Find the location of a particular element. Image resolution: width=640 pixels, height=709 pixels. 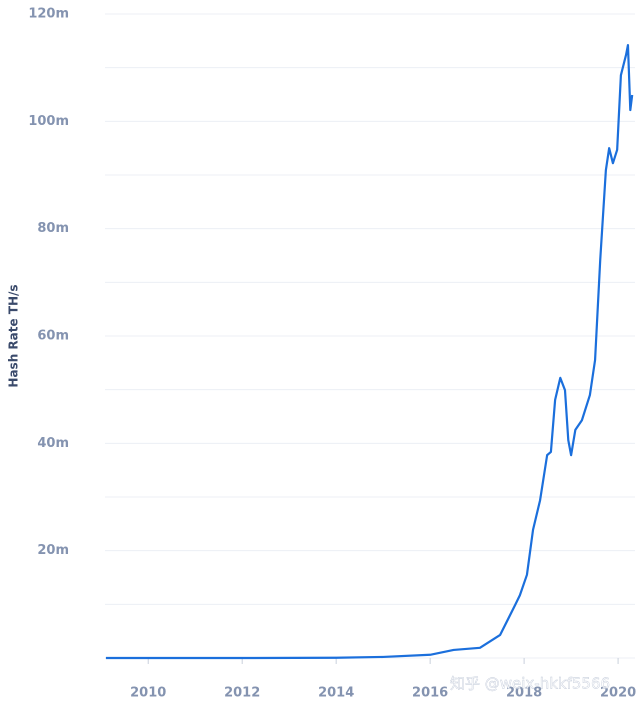

x-tick-label: 2016 is located at coordinates (430, 693).